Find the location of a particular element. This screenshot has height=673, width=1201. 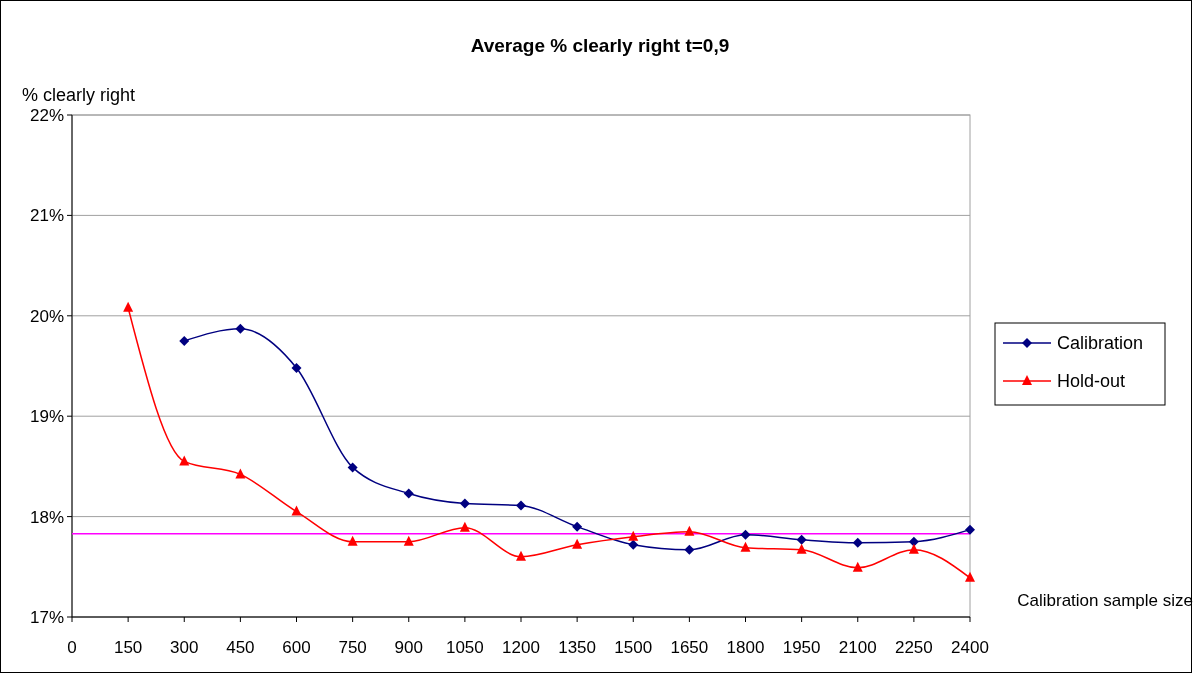

x-tick-label: 1050 is located at coordinates (464, 647).